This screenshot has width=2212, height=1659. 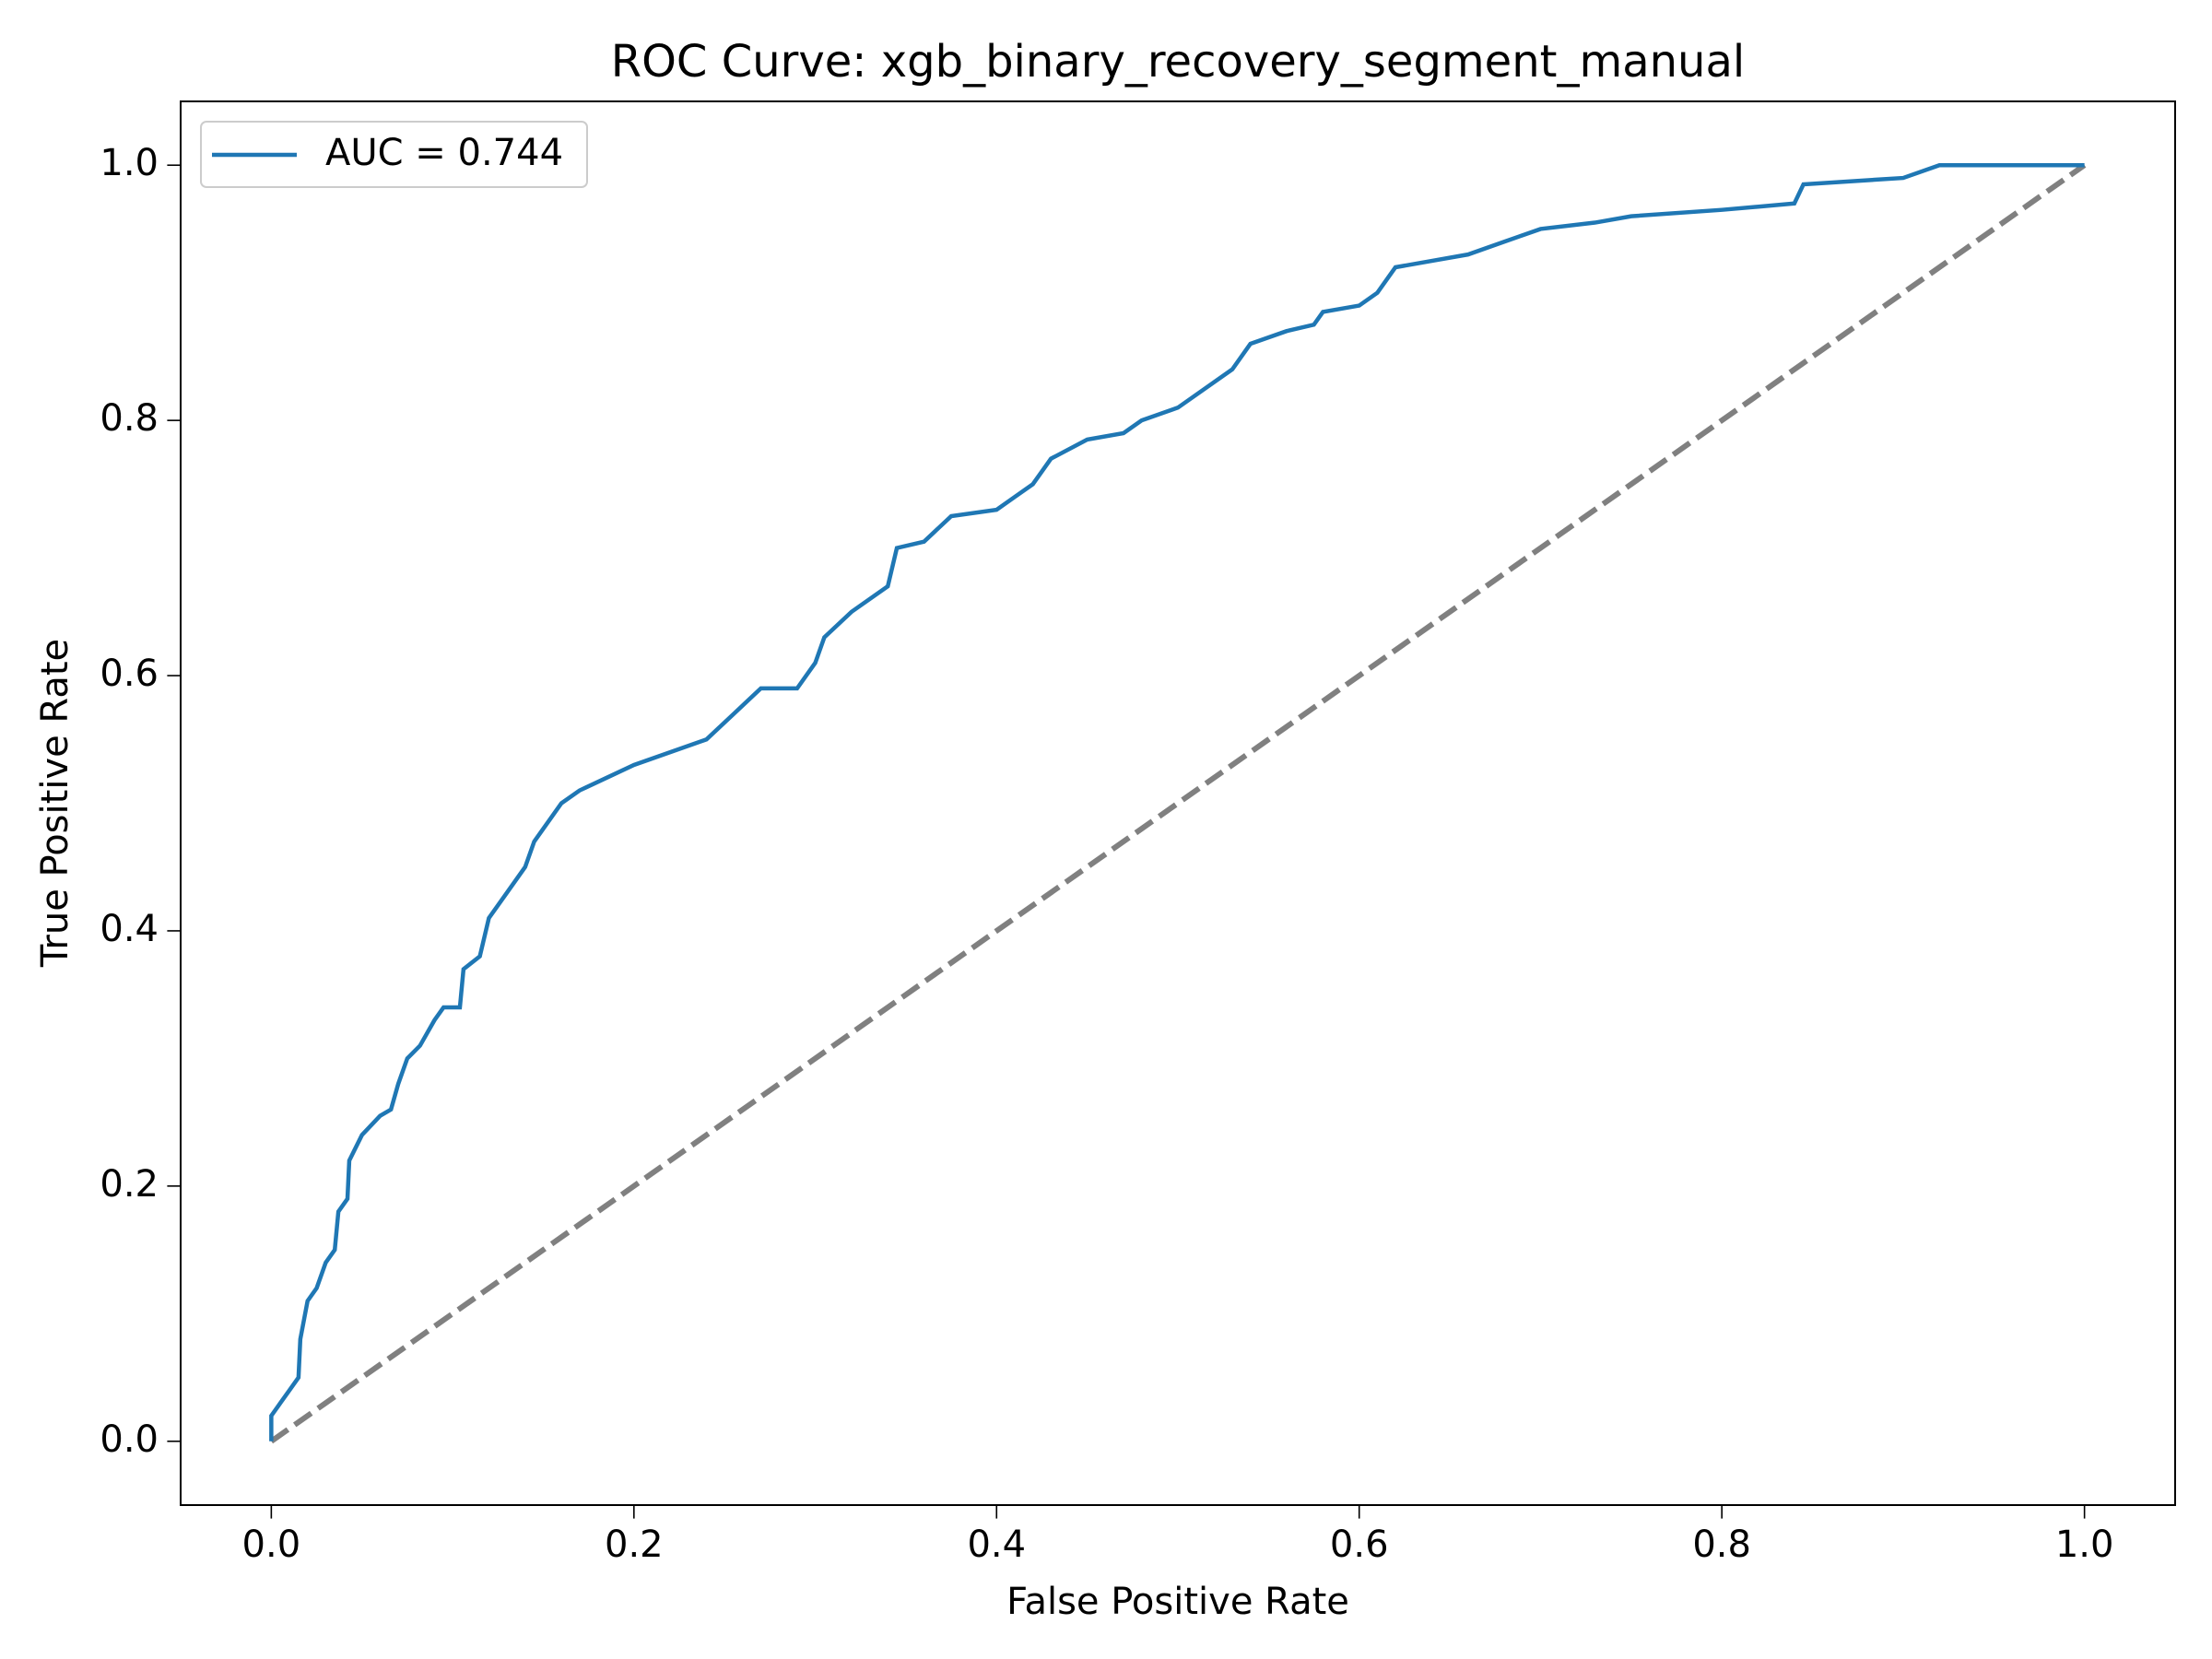 I want to click on y-tick-label: 0.0, so click(x=129, y=1439).